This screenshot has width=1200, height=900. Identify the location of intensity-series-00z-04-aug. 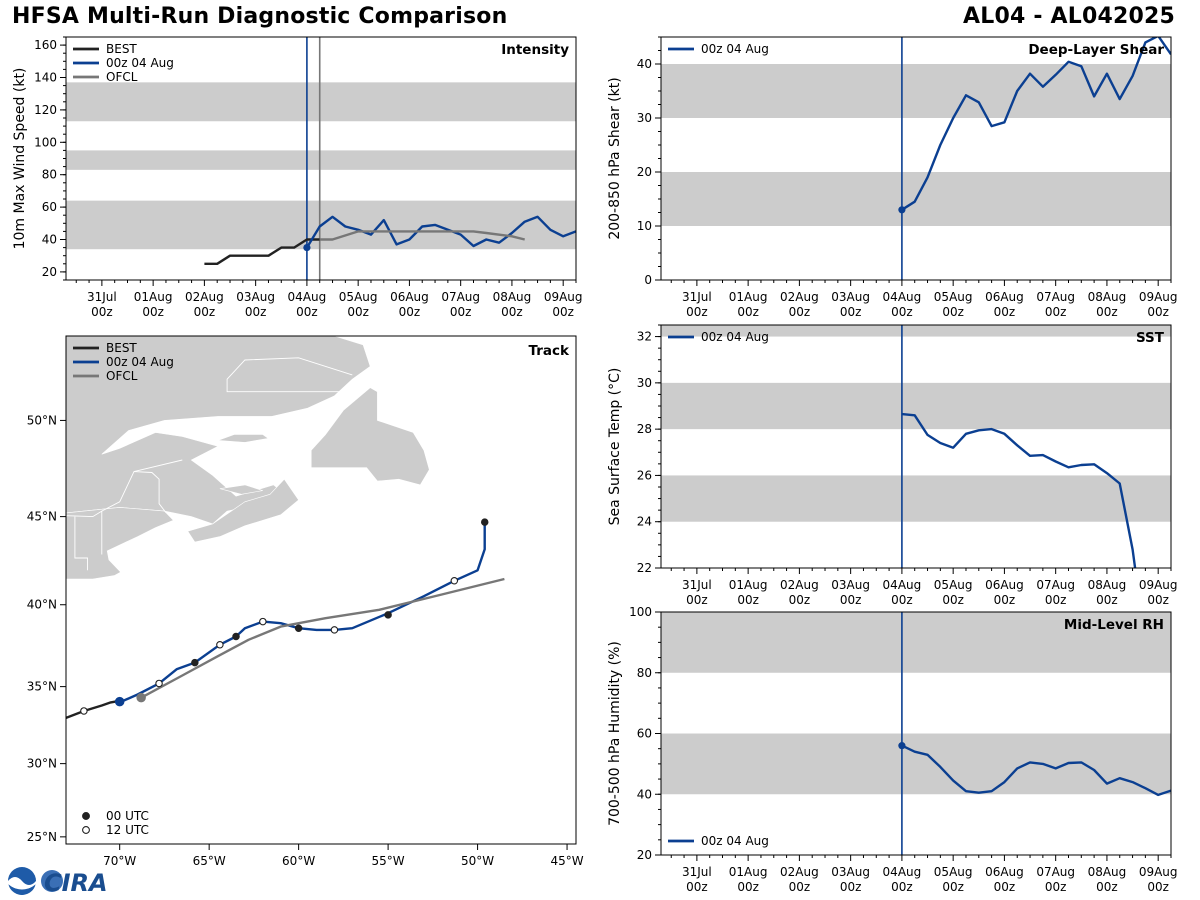
(440, 232).